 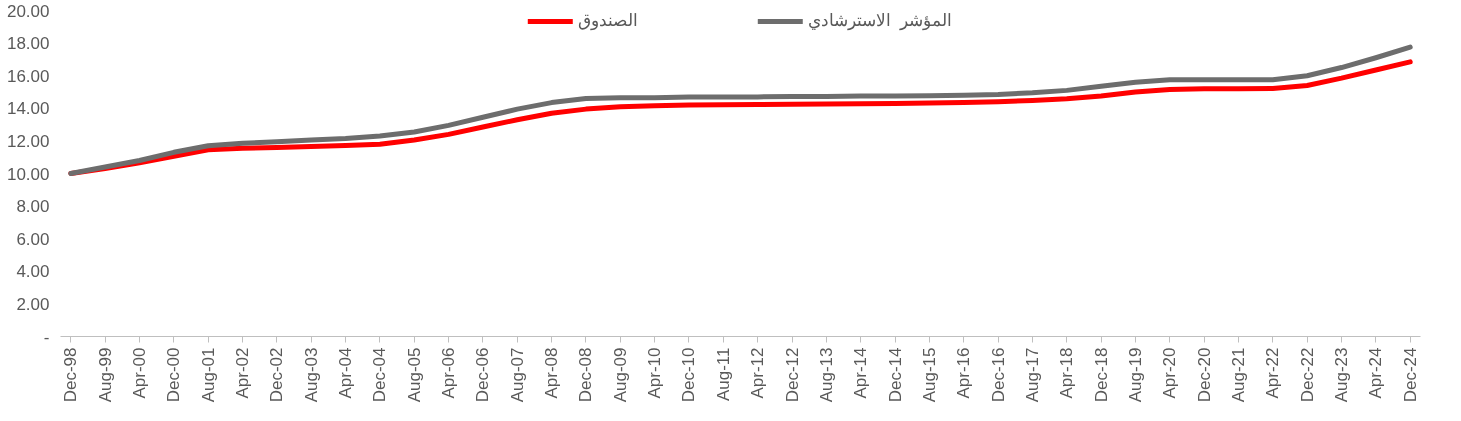 What do you see at coordinates (28, 11) in the screenshot?
I see `y-tick-label: 20.00` at bounding box center [28, 11].